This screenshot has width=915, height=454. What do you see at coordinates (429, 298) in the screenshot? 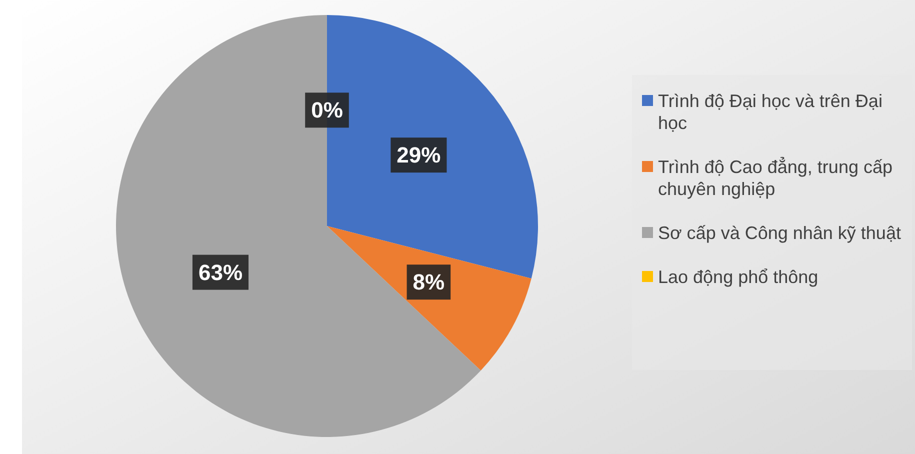
I see `pie-slice` at bounding box center [429, 298].